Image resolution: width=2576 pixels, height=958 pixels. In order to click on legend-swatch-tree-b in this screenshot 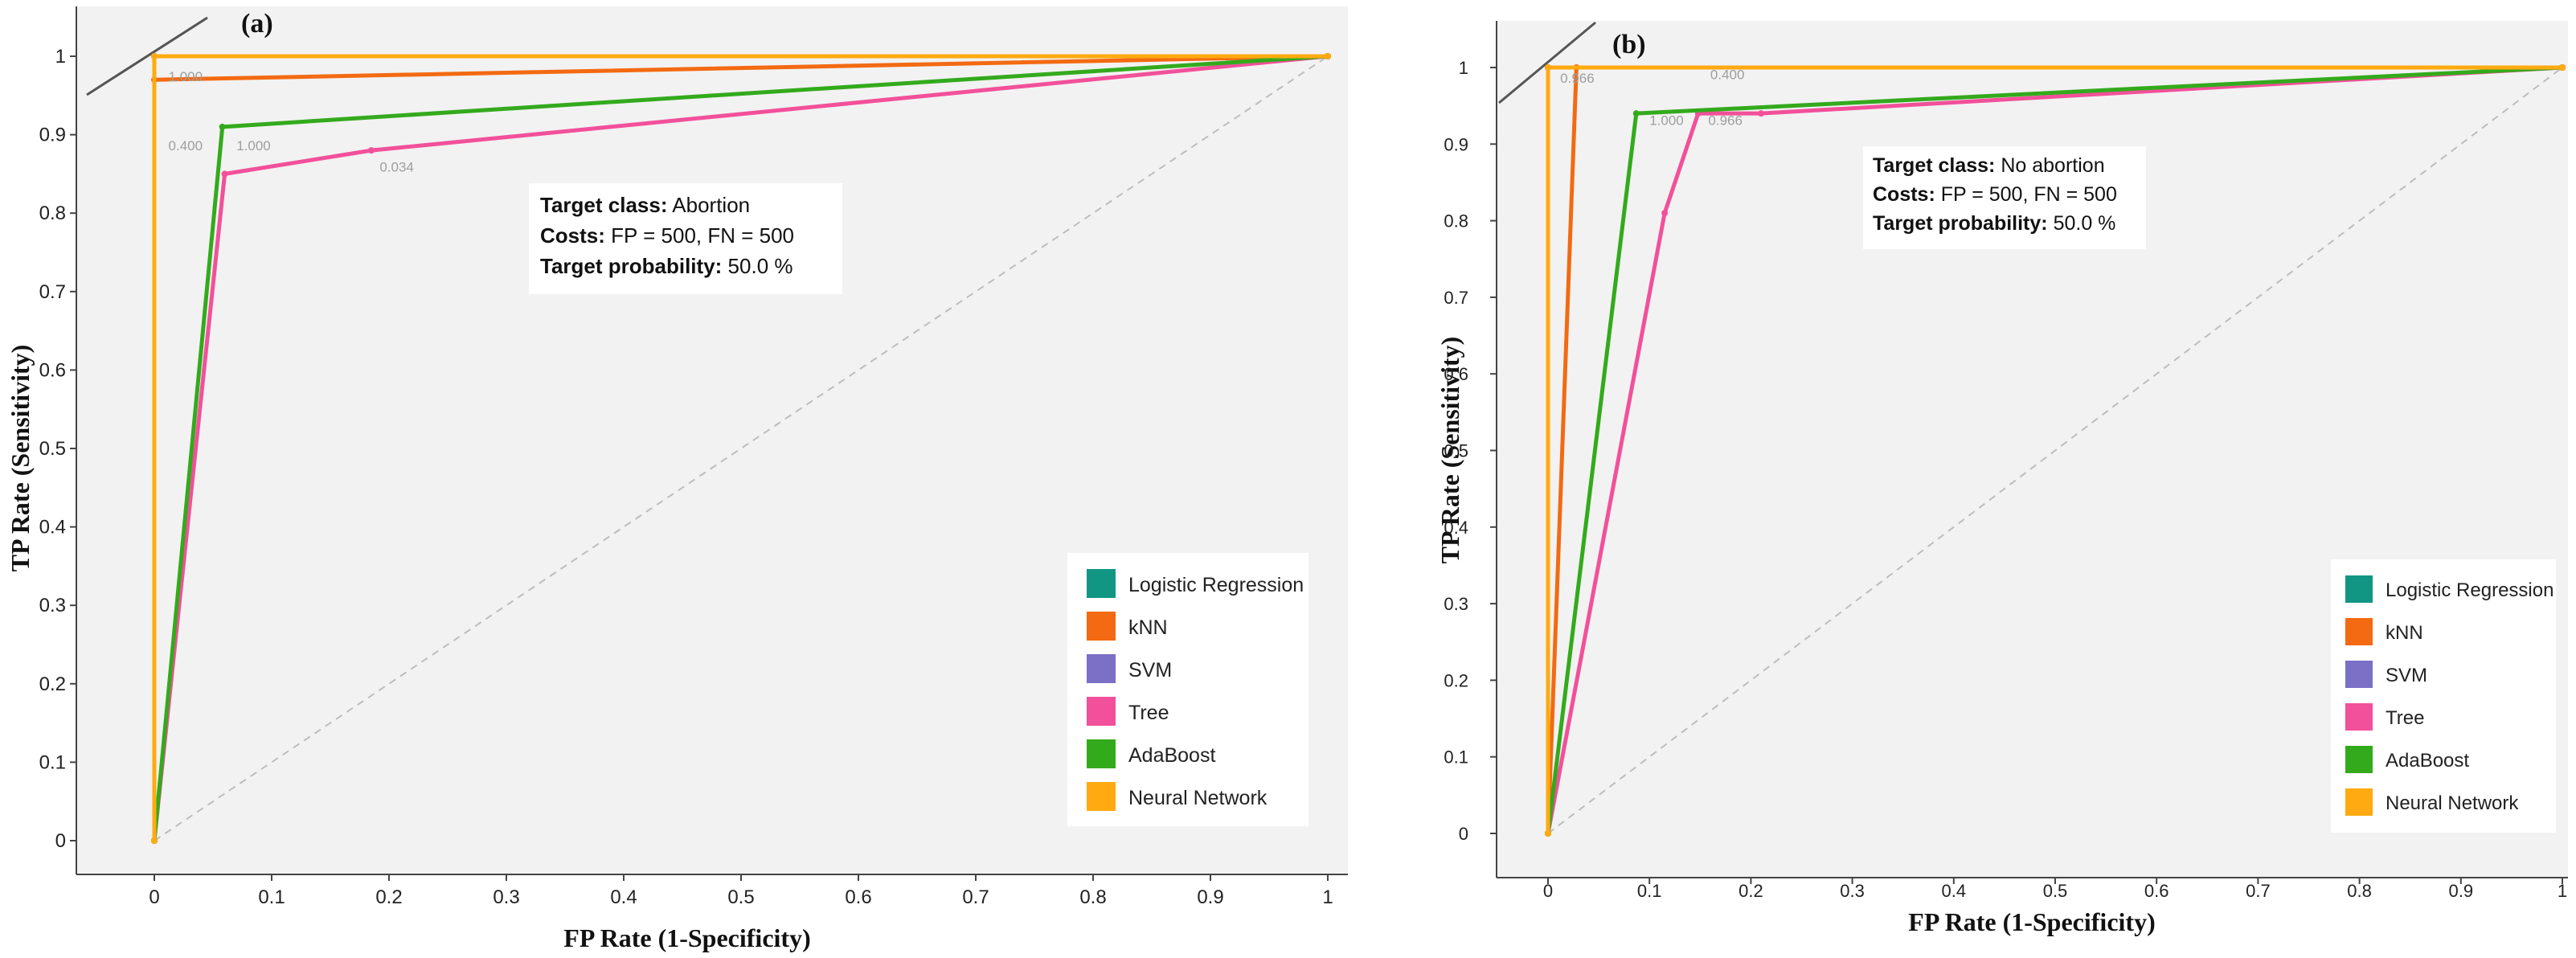, I will do `click(2359, 717)`.